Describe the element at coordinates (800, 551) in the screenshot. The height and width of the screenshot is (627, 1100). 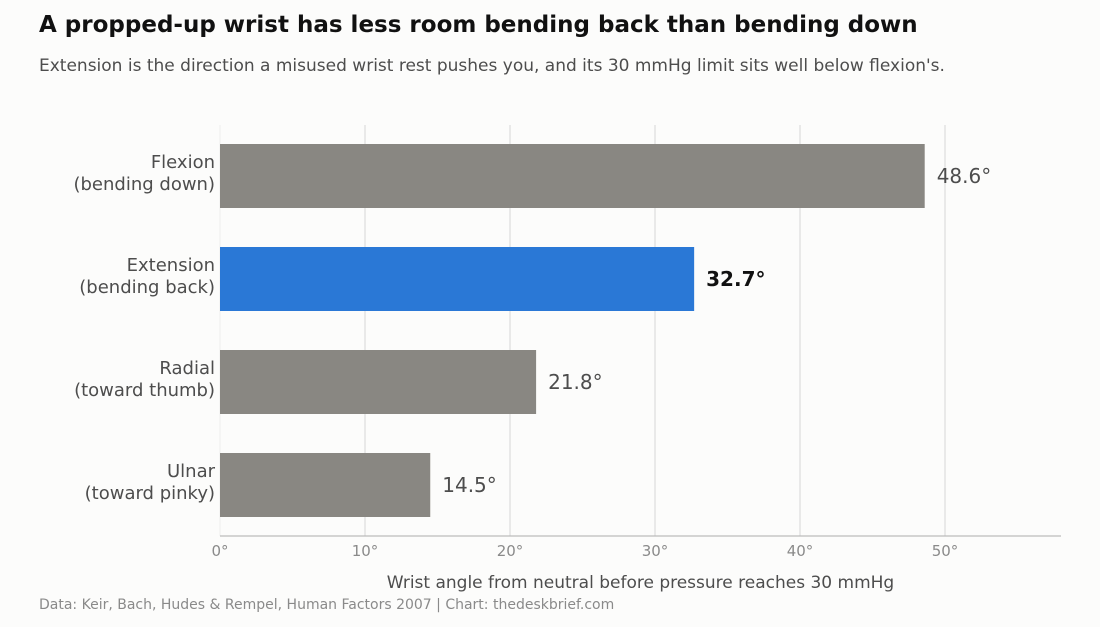
I see `x-tick-label-40: 40°` at that location.